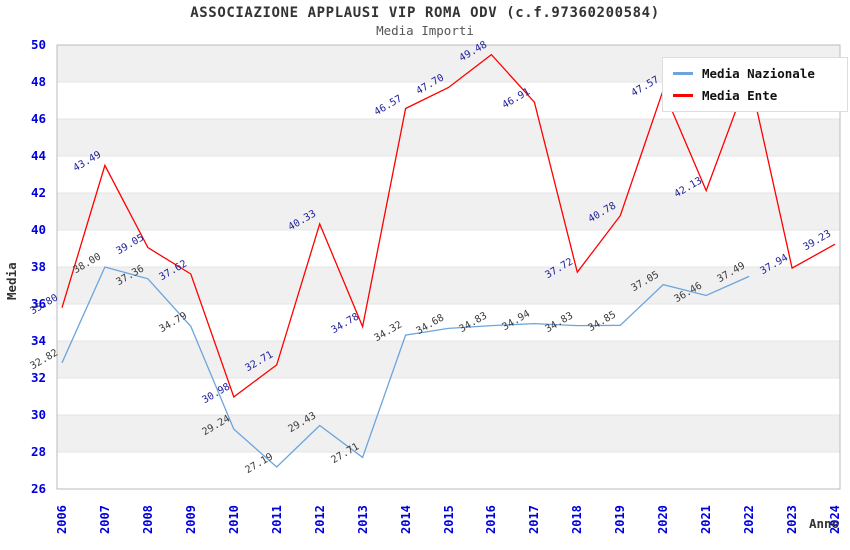 The height and width of the screenshot is (550, 850). I want to click on y-tick-label: 44, so click(38, 155).